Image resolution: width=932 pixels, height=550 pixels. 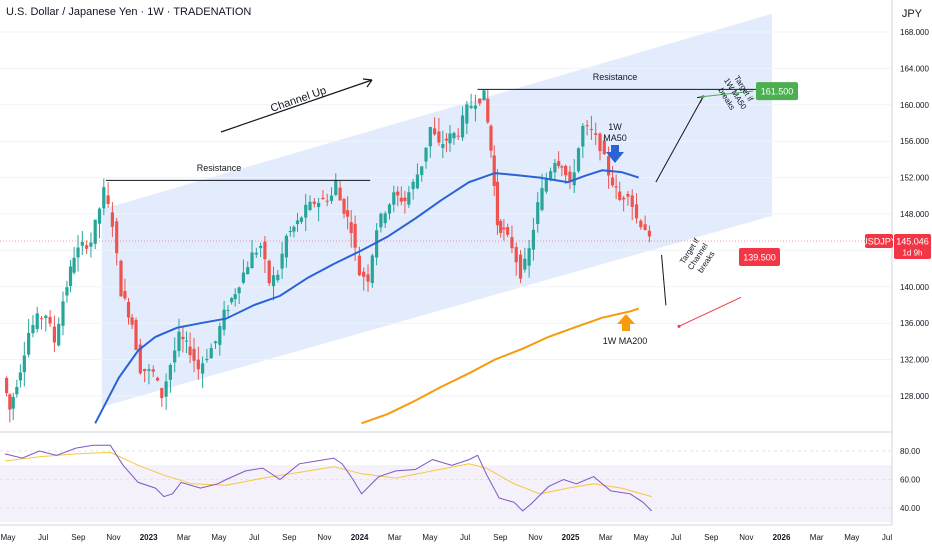 I want to click on target-up-value: 161.500, so click(x=777, y=92).